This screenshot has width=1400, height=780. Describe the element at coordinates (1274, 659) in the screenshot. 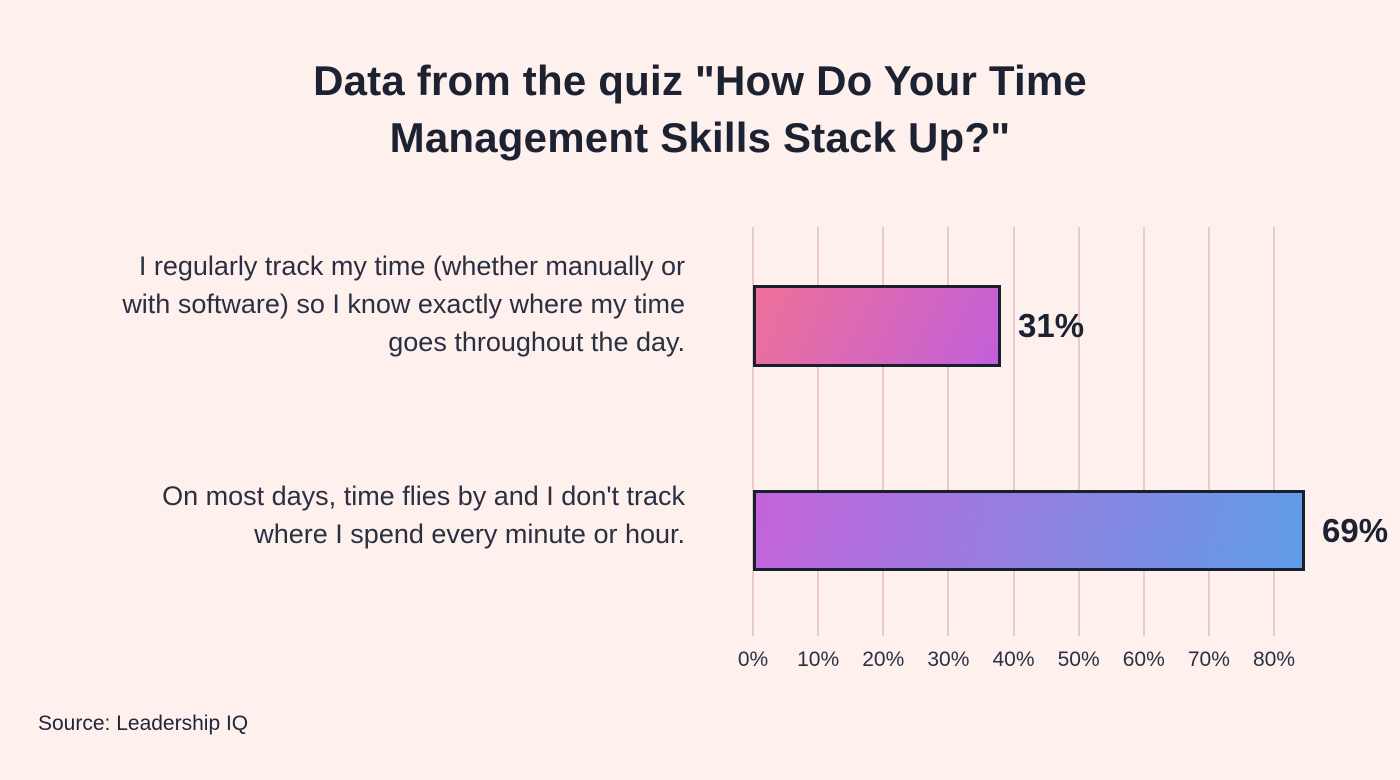

I see `x-tick-label: 80%` at that location.